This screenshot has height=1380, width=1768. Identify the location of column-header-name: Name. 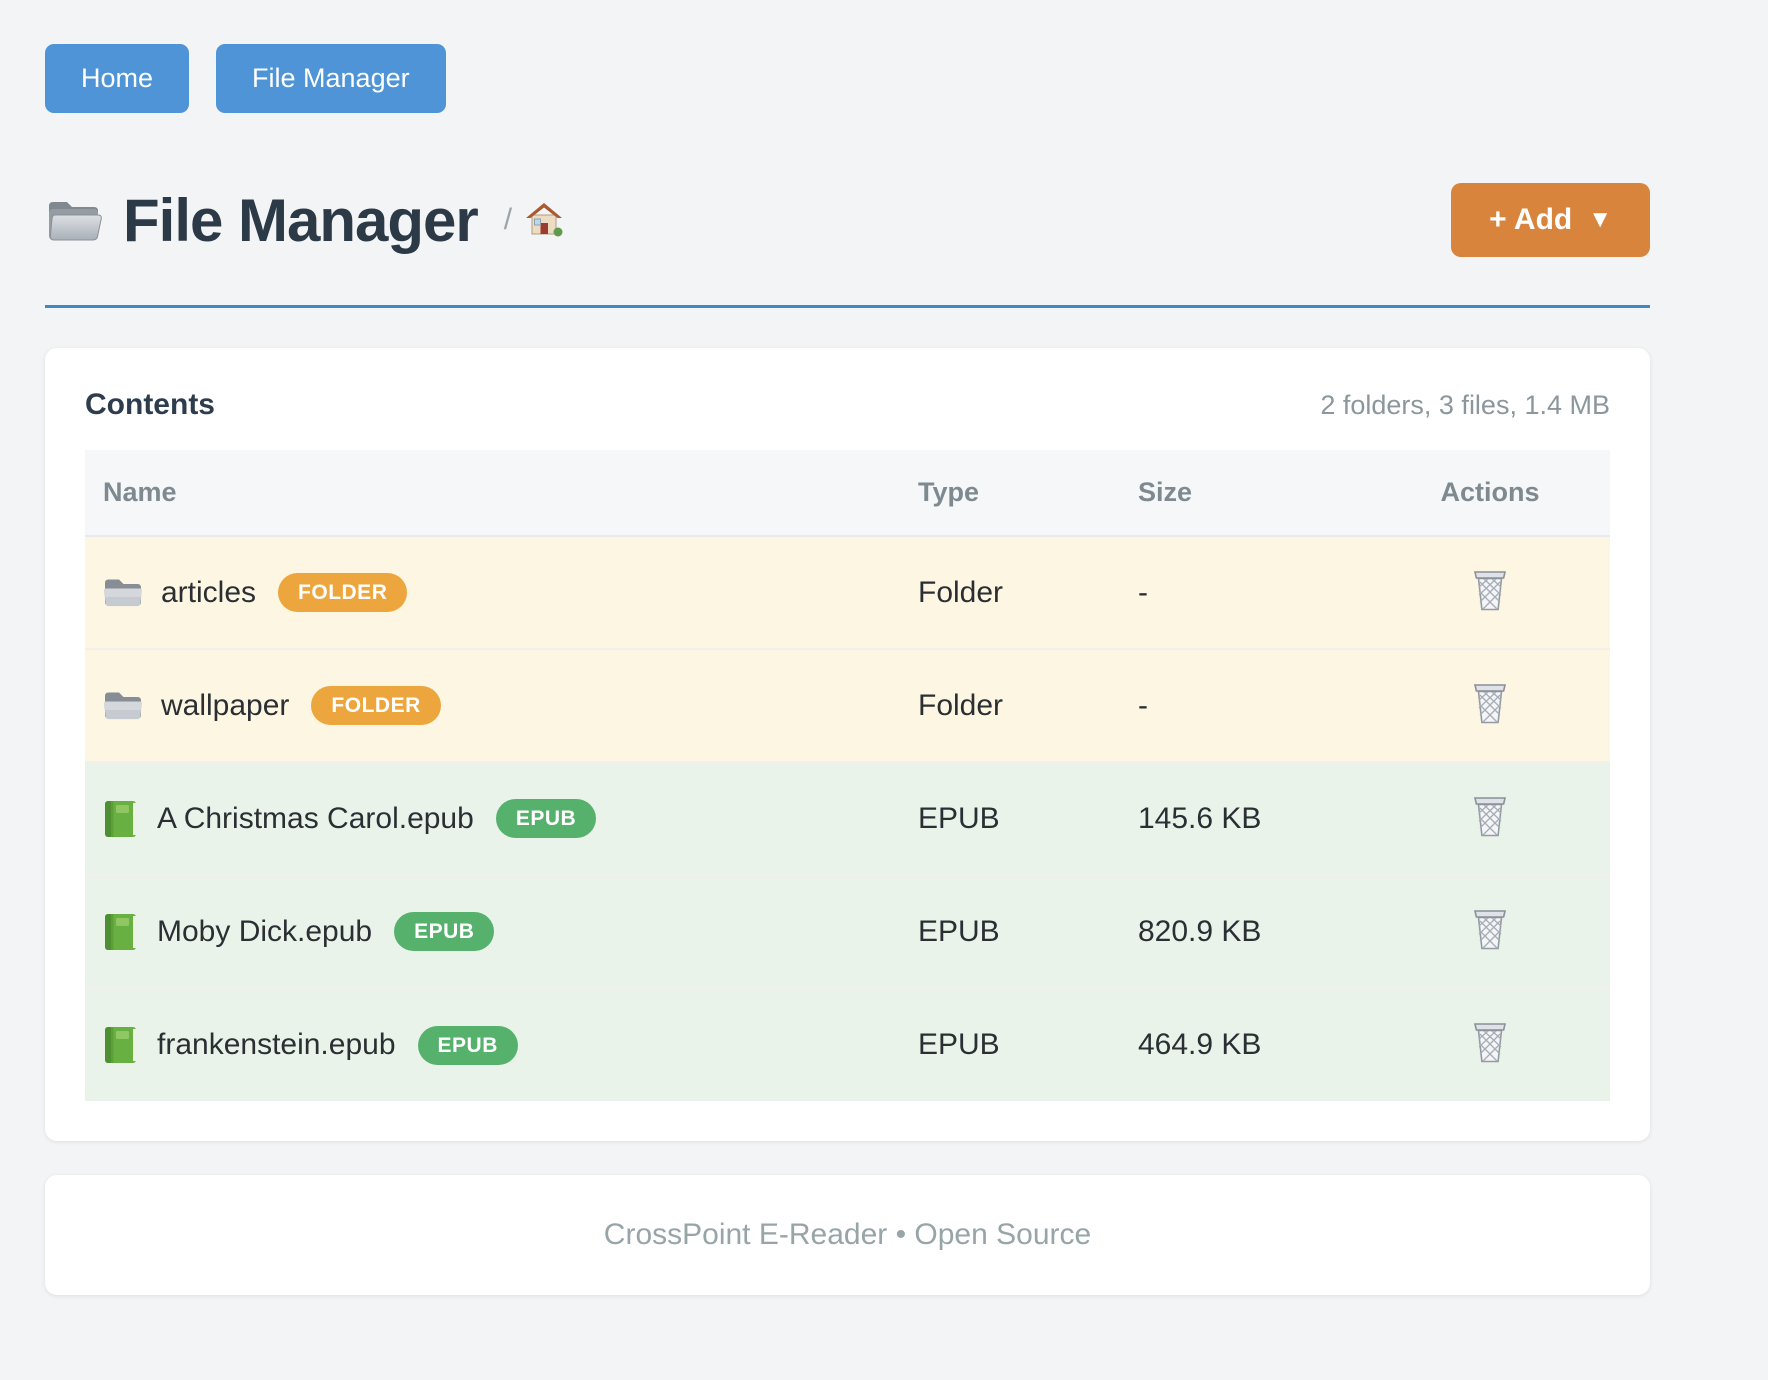
(140, 492).